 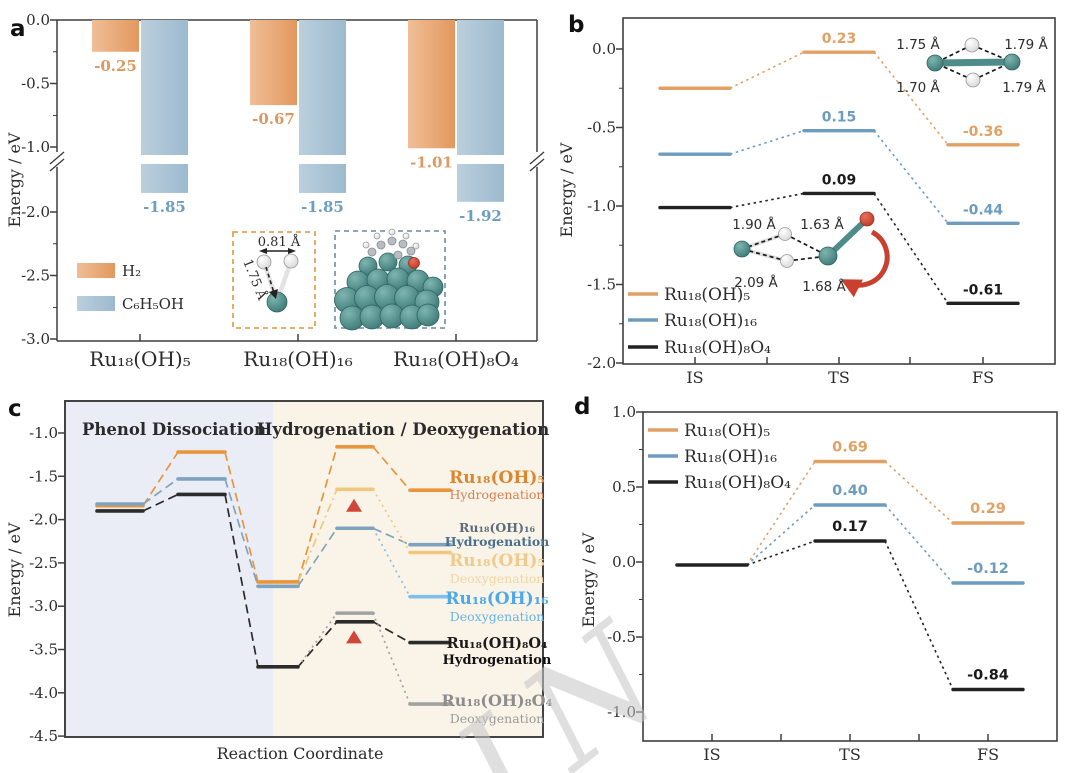 I want to click on category-label: Ru₁₈(OH)₈O₄, so click(x=456, y=359).